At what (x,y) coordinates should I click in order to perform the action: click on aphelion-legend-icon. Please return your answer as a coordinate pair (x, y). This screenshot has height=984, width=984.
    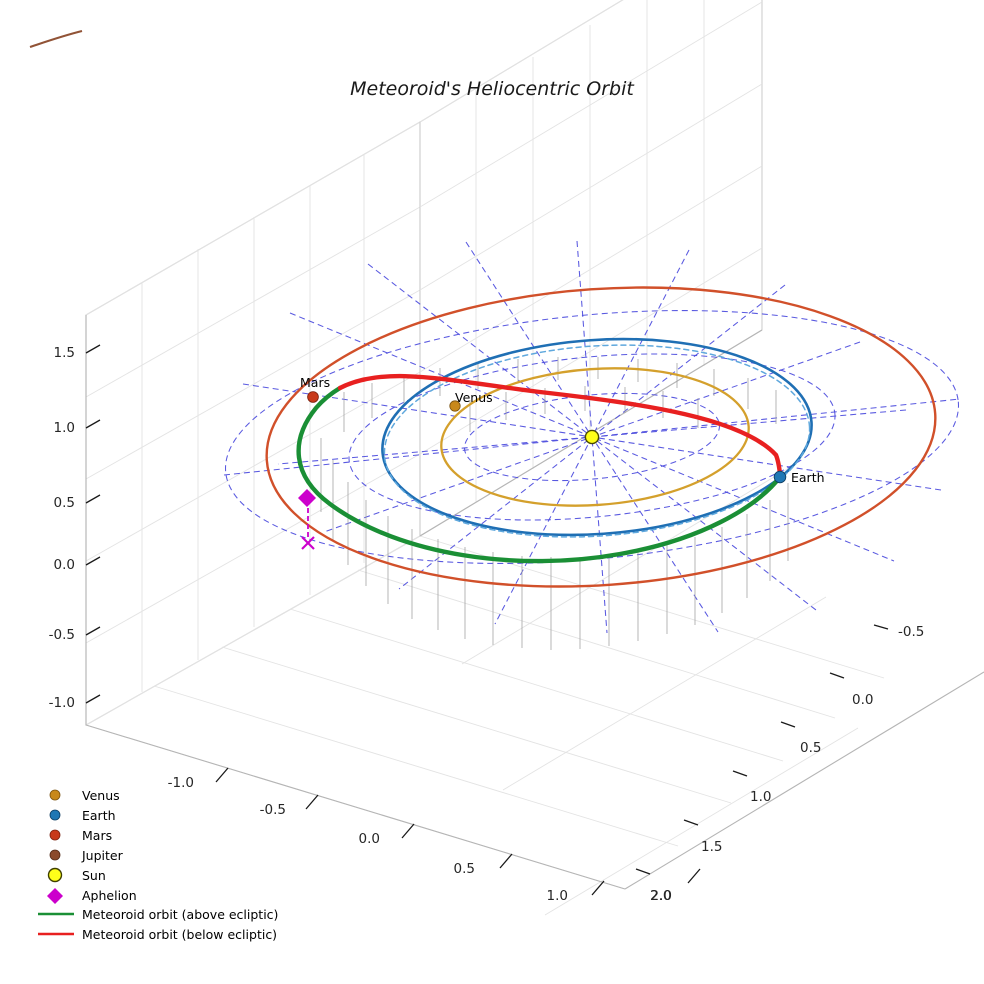
    Looking at the image, I should click on (55, 896).